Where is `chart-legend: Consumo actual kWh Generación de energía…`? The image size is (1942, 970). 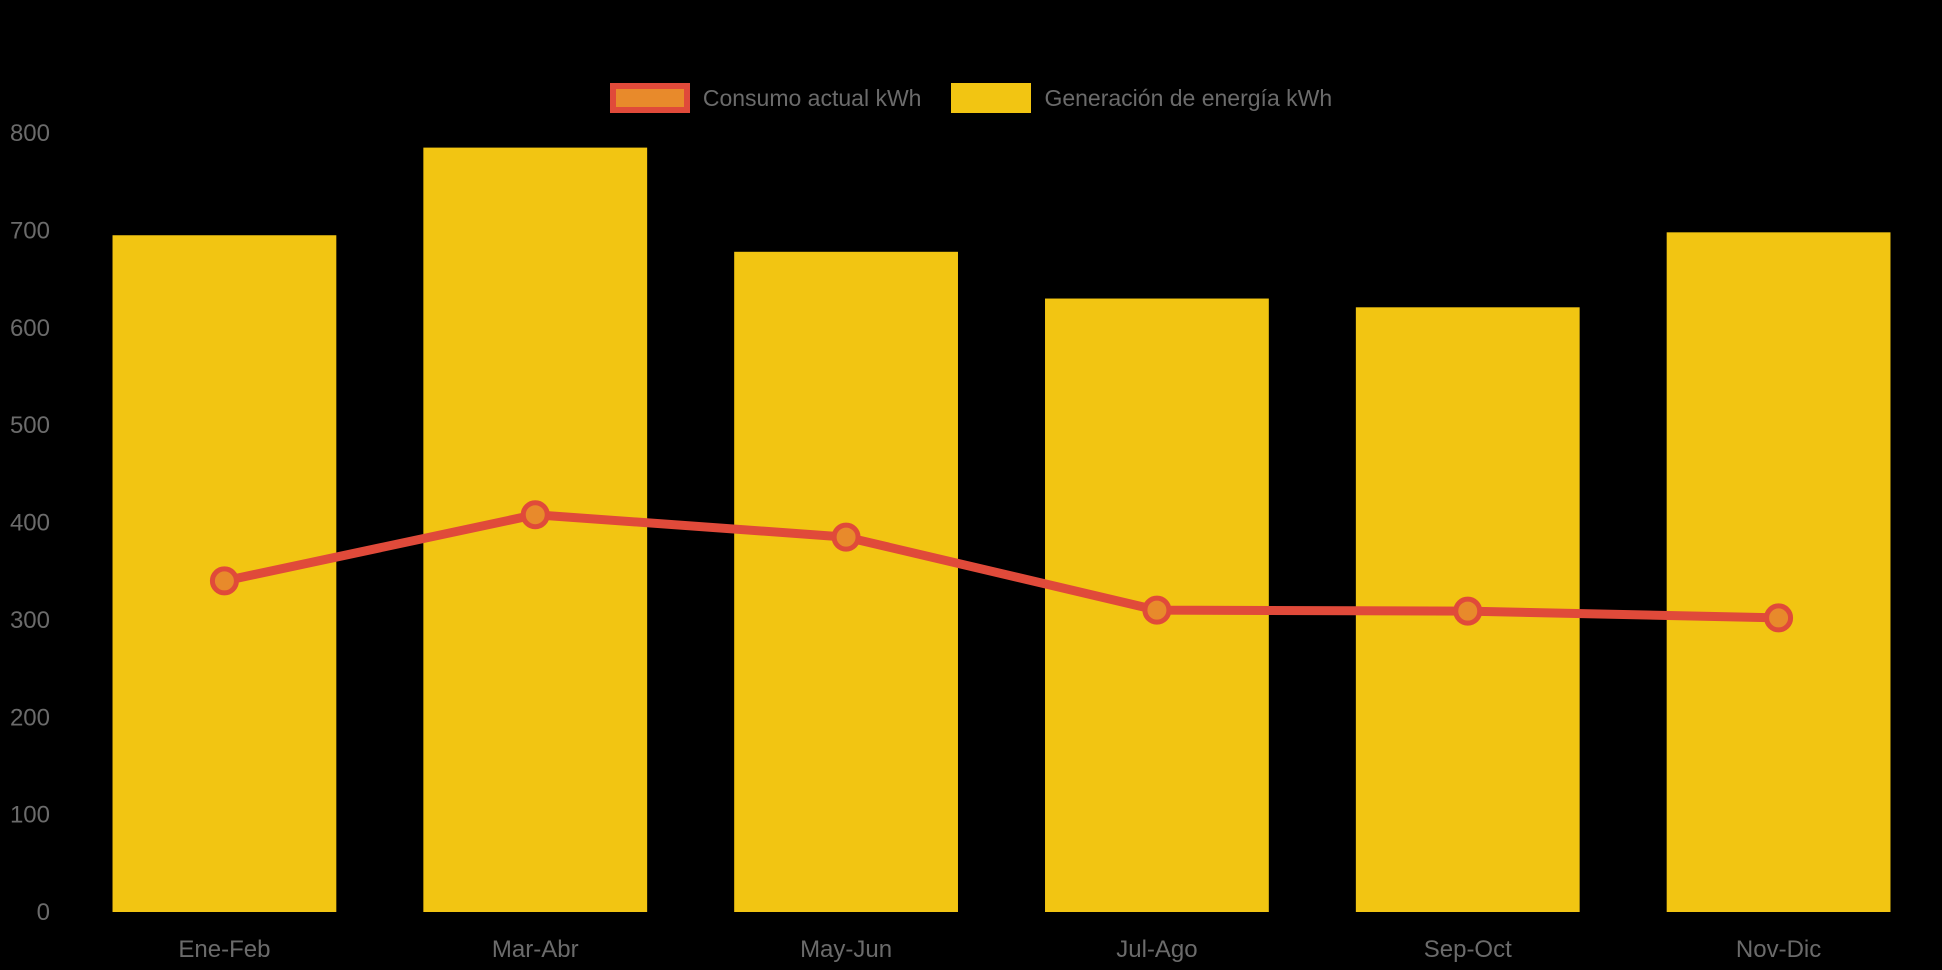 chart-legend: Consumo actual kWh Generación de energía… is located at coordinates (971, 98).